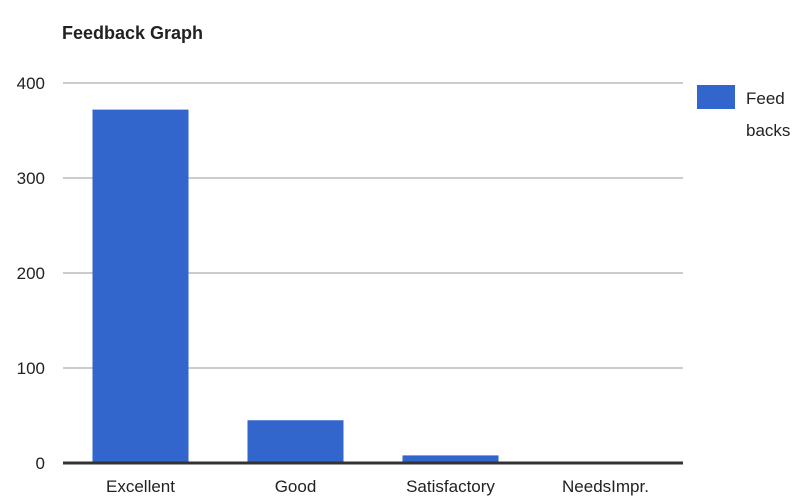 The height and width of the screenshot is (500, 795). Describe the element at coordinates (140, 286) in the screenshot. I see `bar-excellent` at that location.